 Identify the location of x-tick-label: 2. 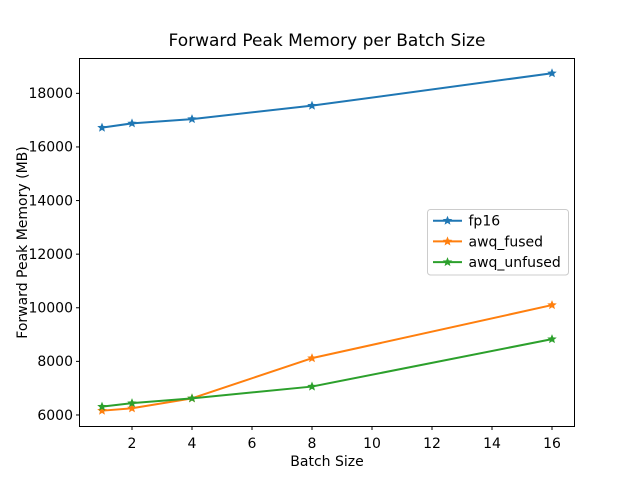
(132, 444).